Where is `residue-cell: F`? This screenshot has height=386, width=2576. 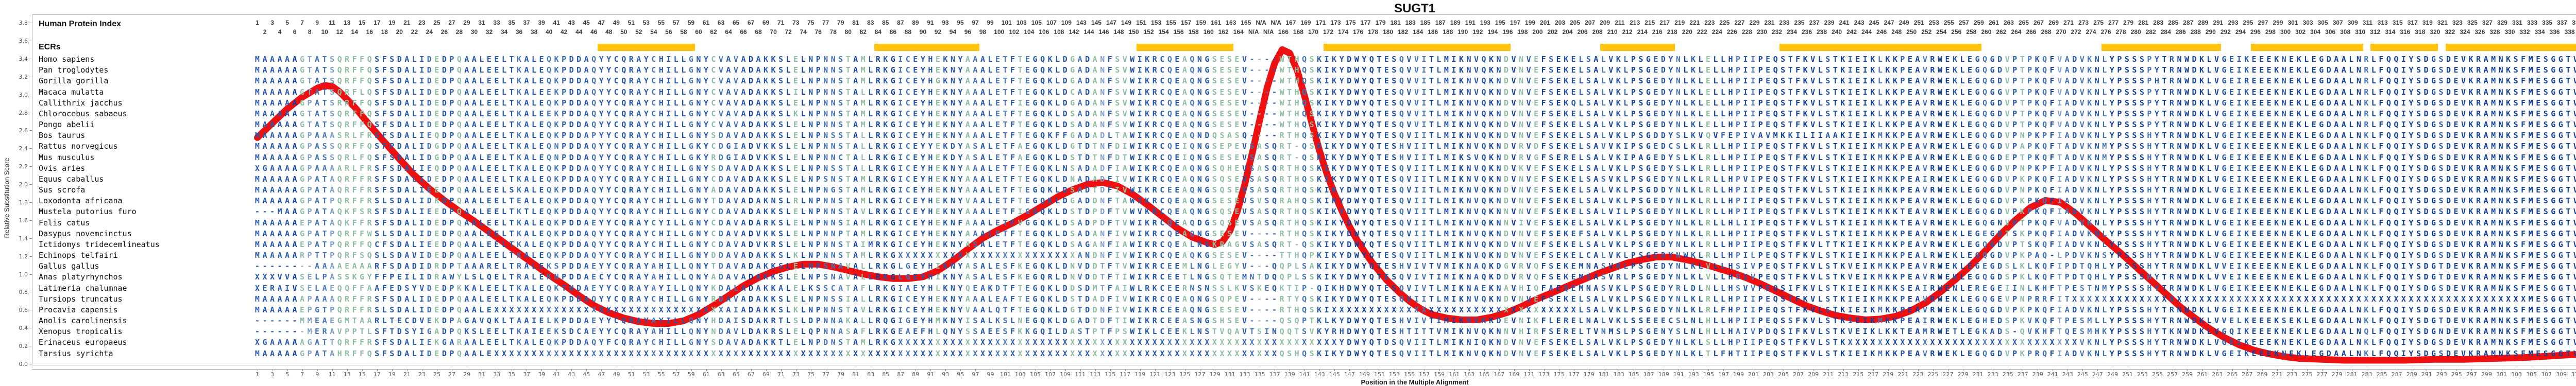 residue-cell: F is located at coordinates (1798, 114).